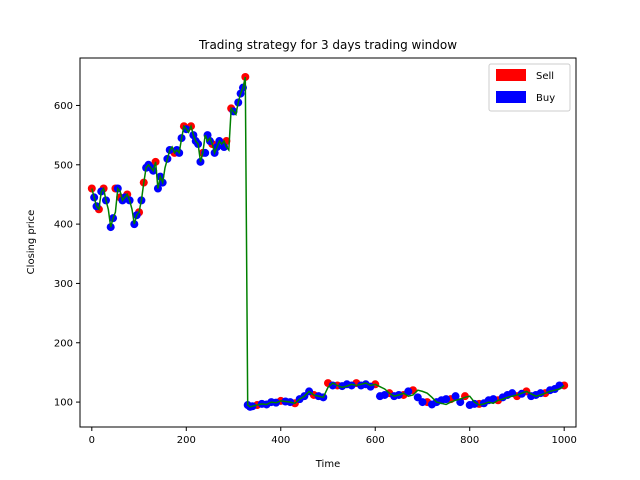  What do you see at coordinates (511, 75) in the screenshot?
I see `legend-swatch-sell` at bounding box center [511, 75].